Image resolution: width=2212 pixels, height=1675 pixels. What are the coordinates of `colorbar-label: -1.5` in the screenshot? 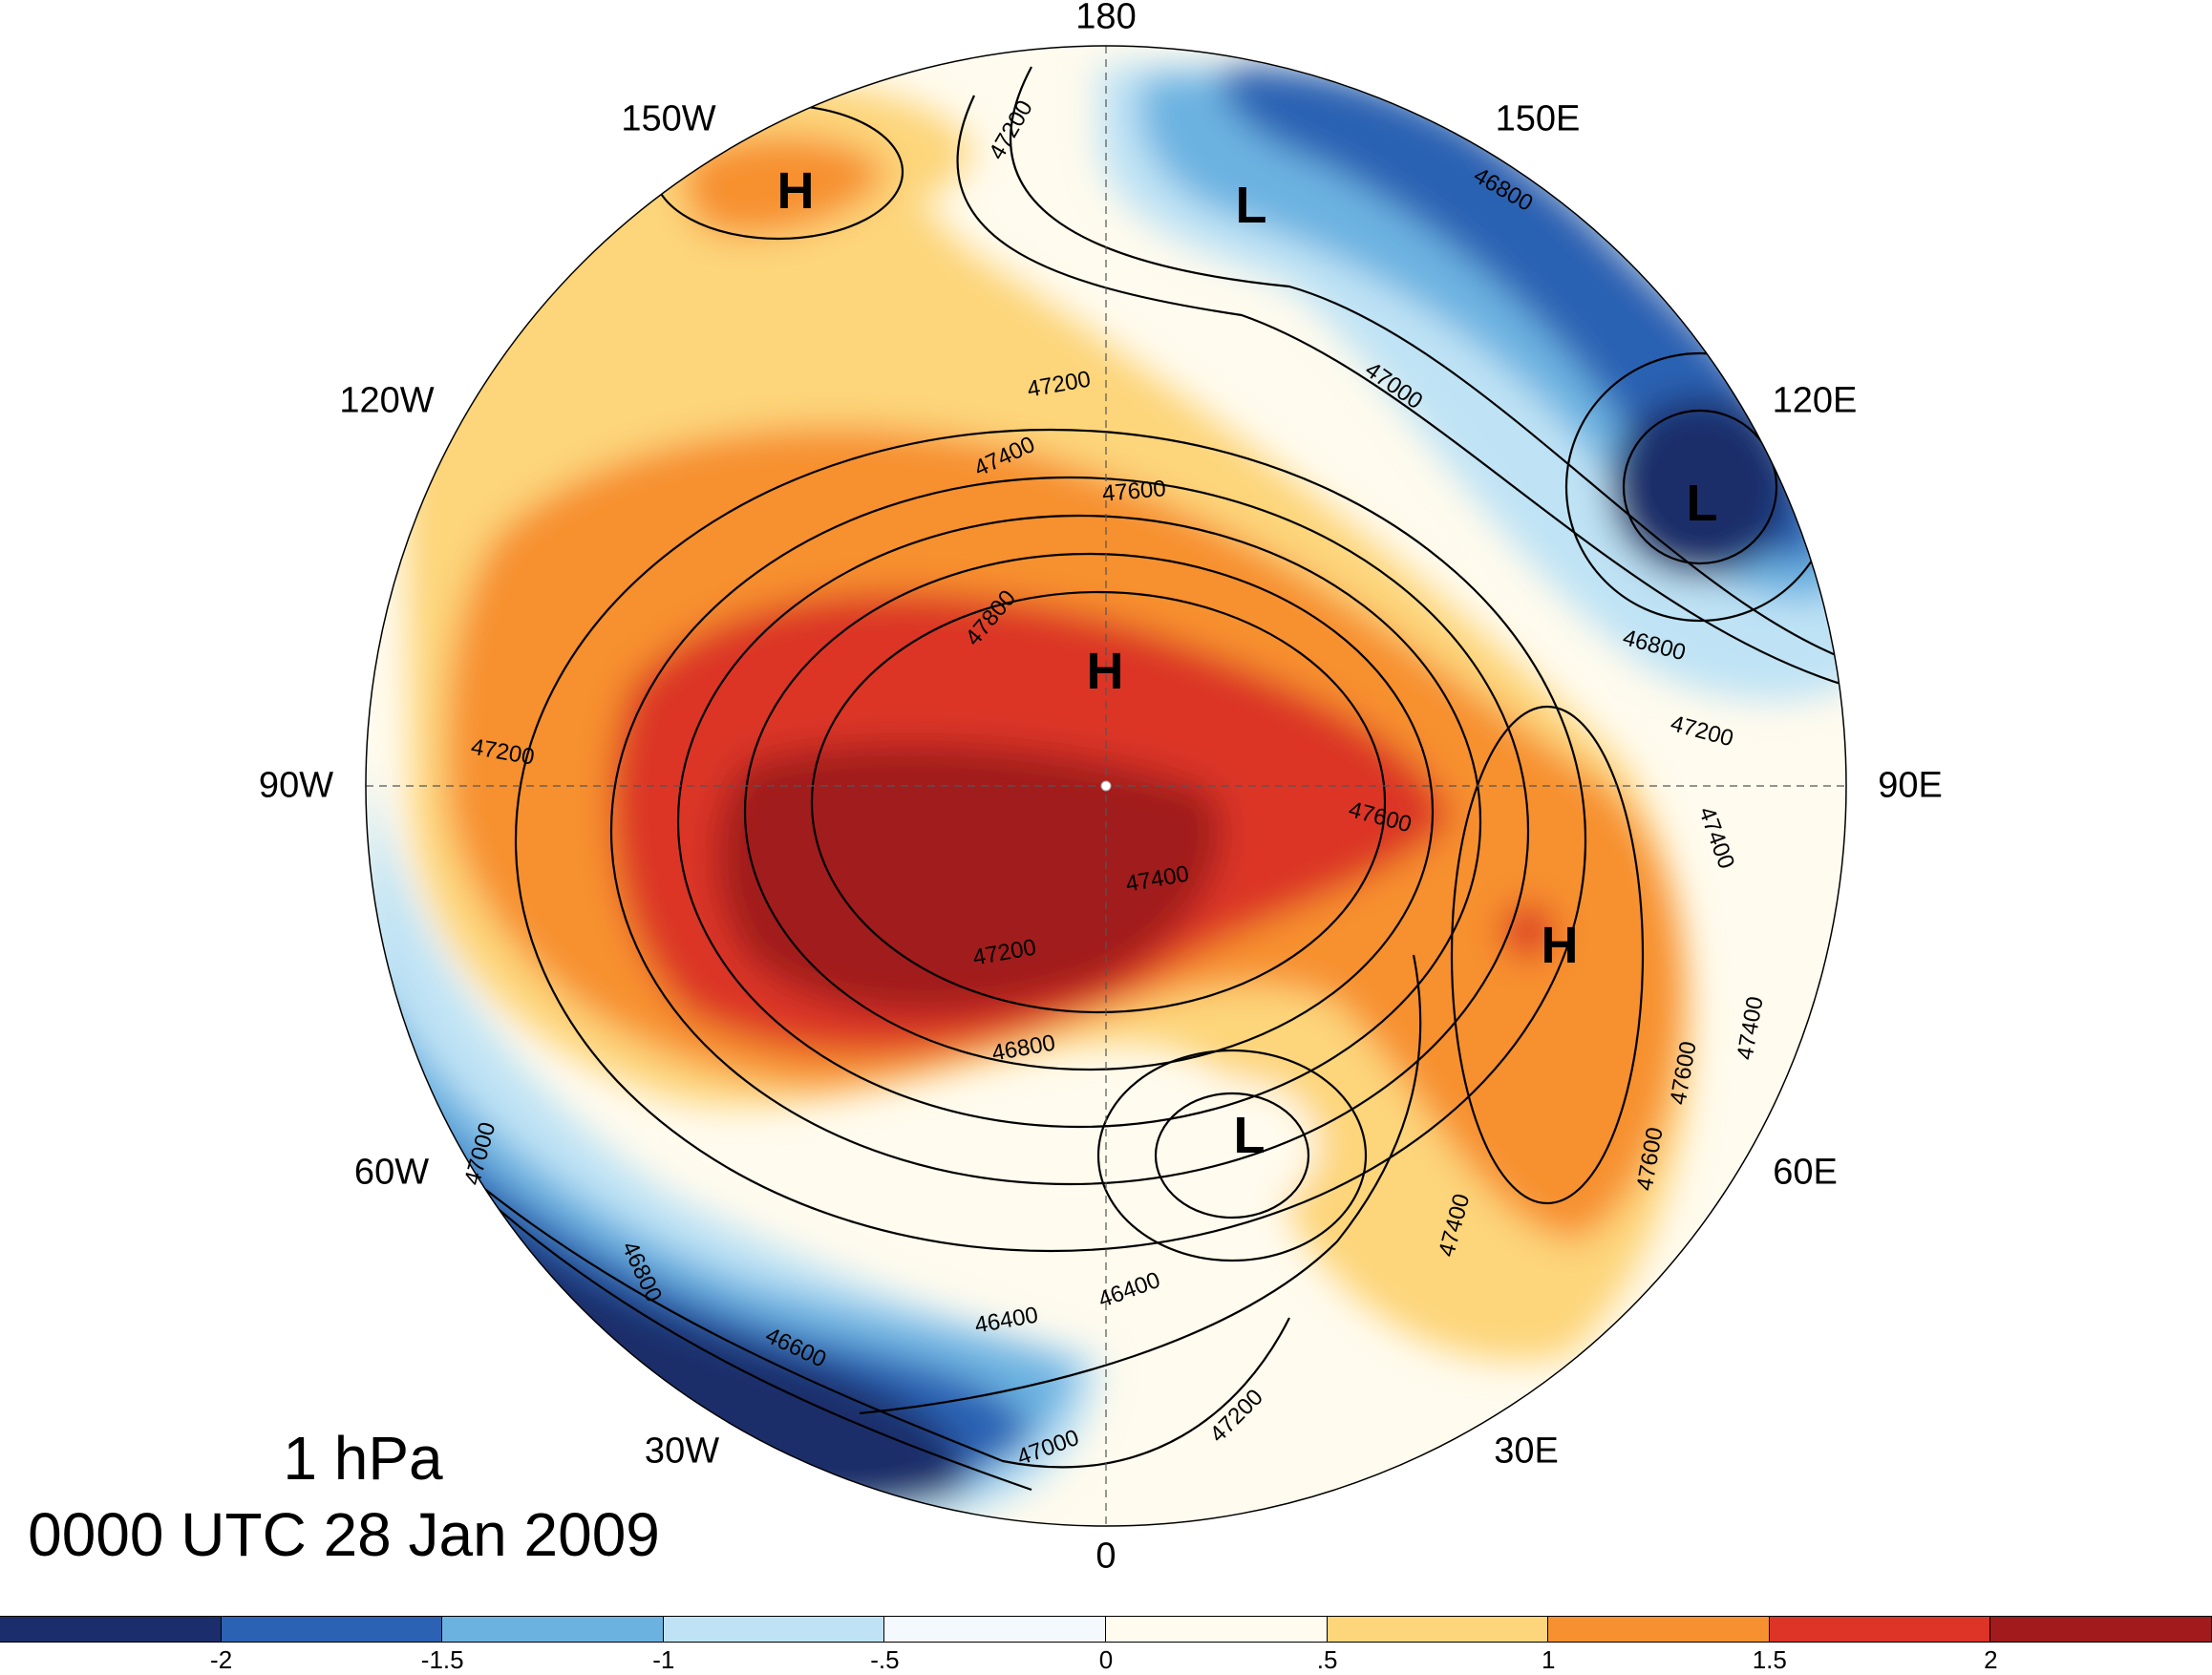 It's located at (442, 1660).